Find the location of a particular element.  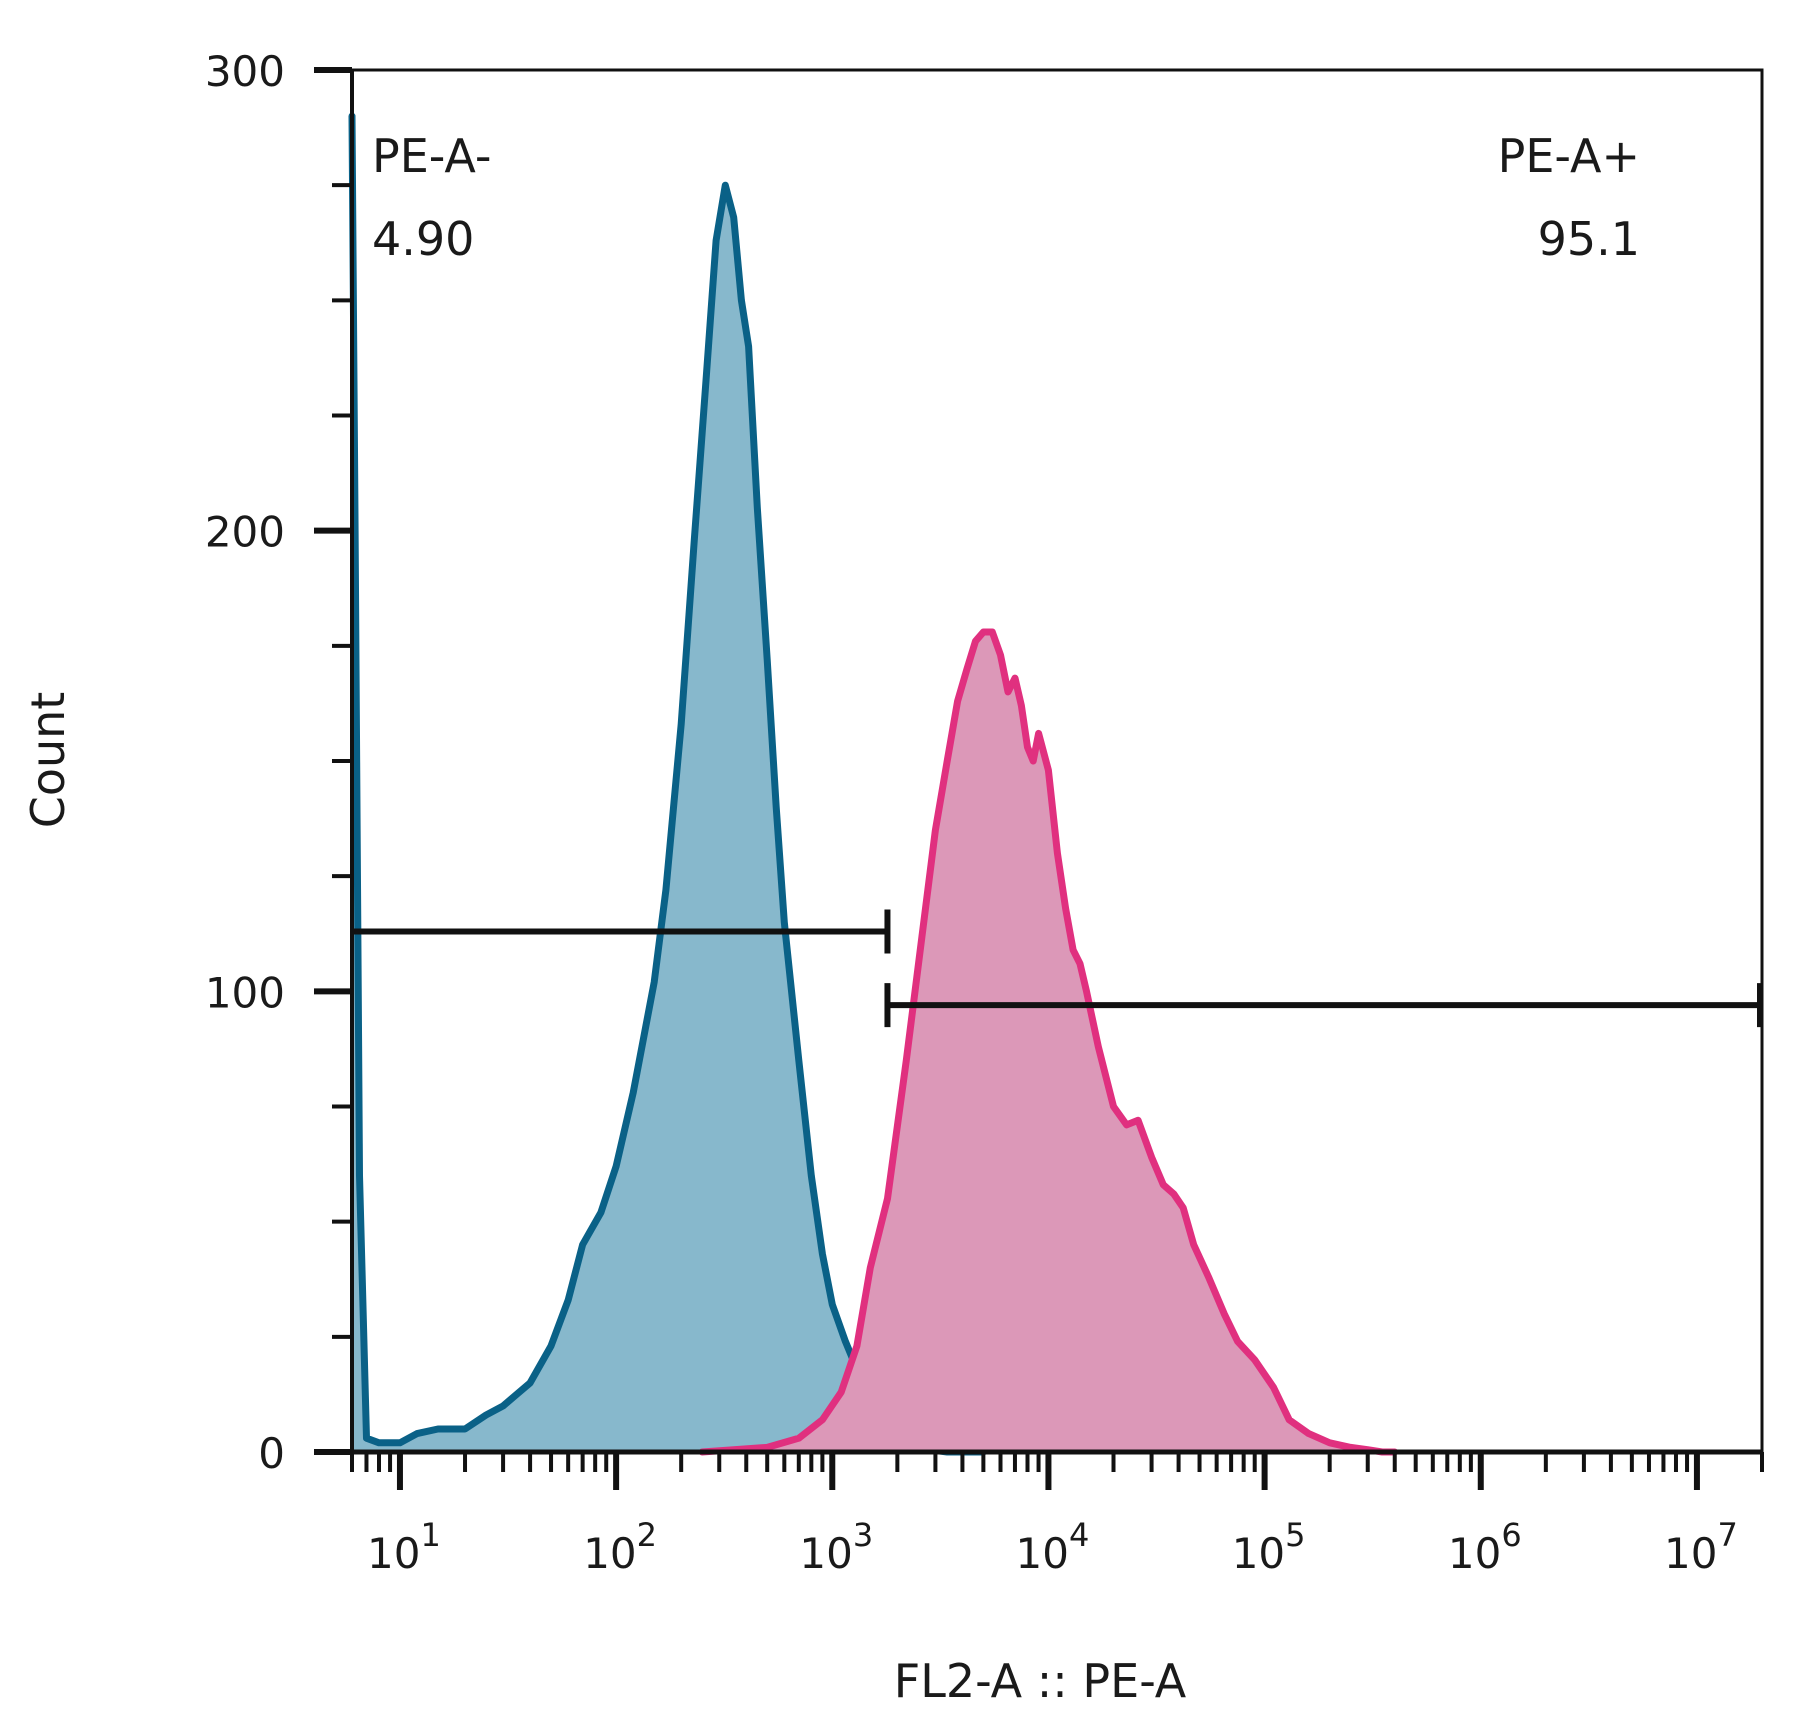

y-tick-label: 300 is located at coordinates (245, 71).